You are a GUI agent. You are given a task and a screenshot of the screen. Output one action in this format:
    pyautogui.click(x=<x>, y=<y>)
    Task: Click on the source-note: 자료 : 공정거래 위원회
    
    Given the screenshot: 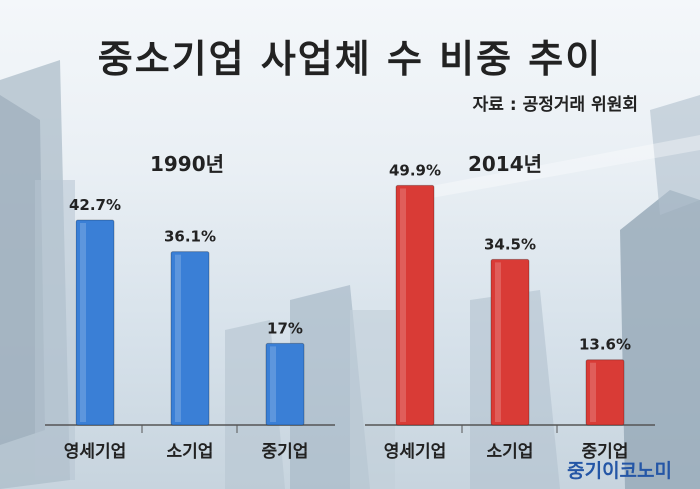 What is the action you would take?
    pyautogui.click(x=555, y=105)
    